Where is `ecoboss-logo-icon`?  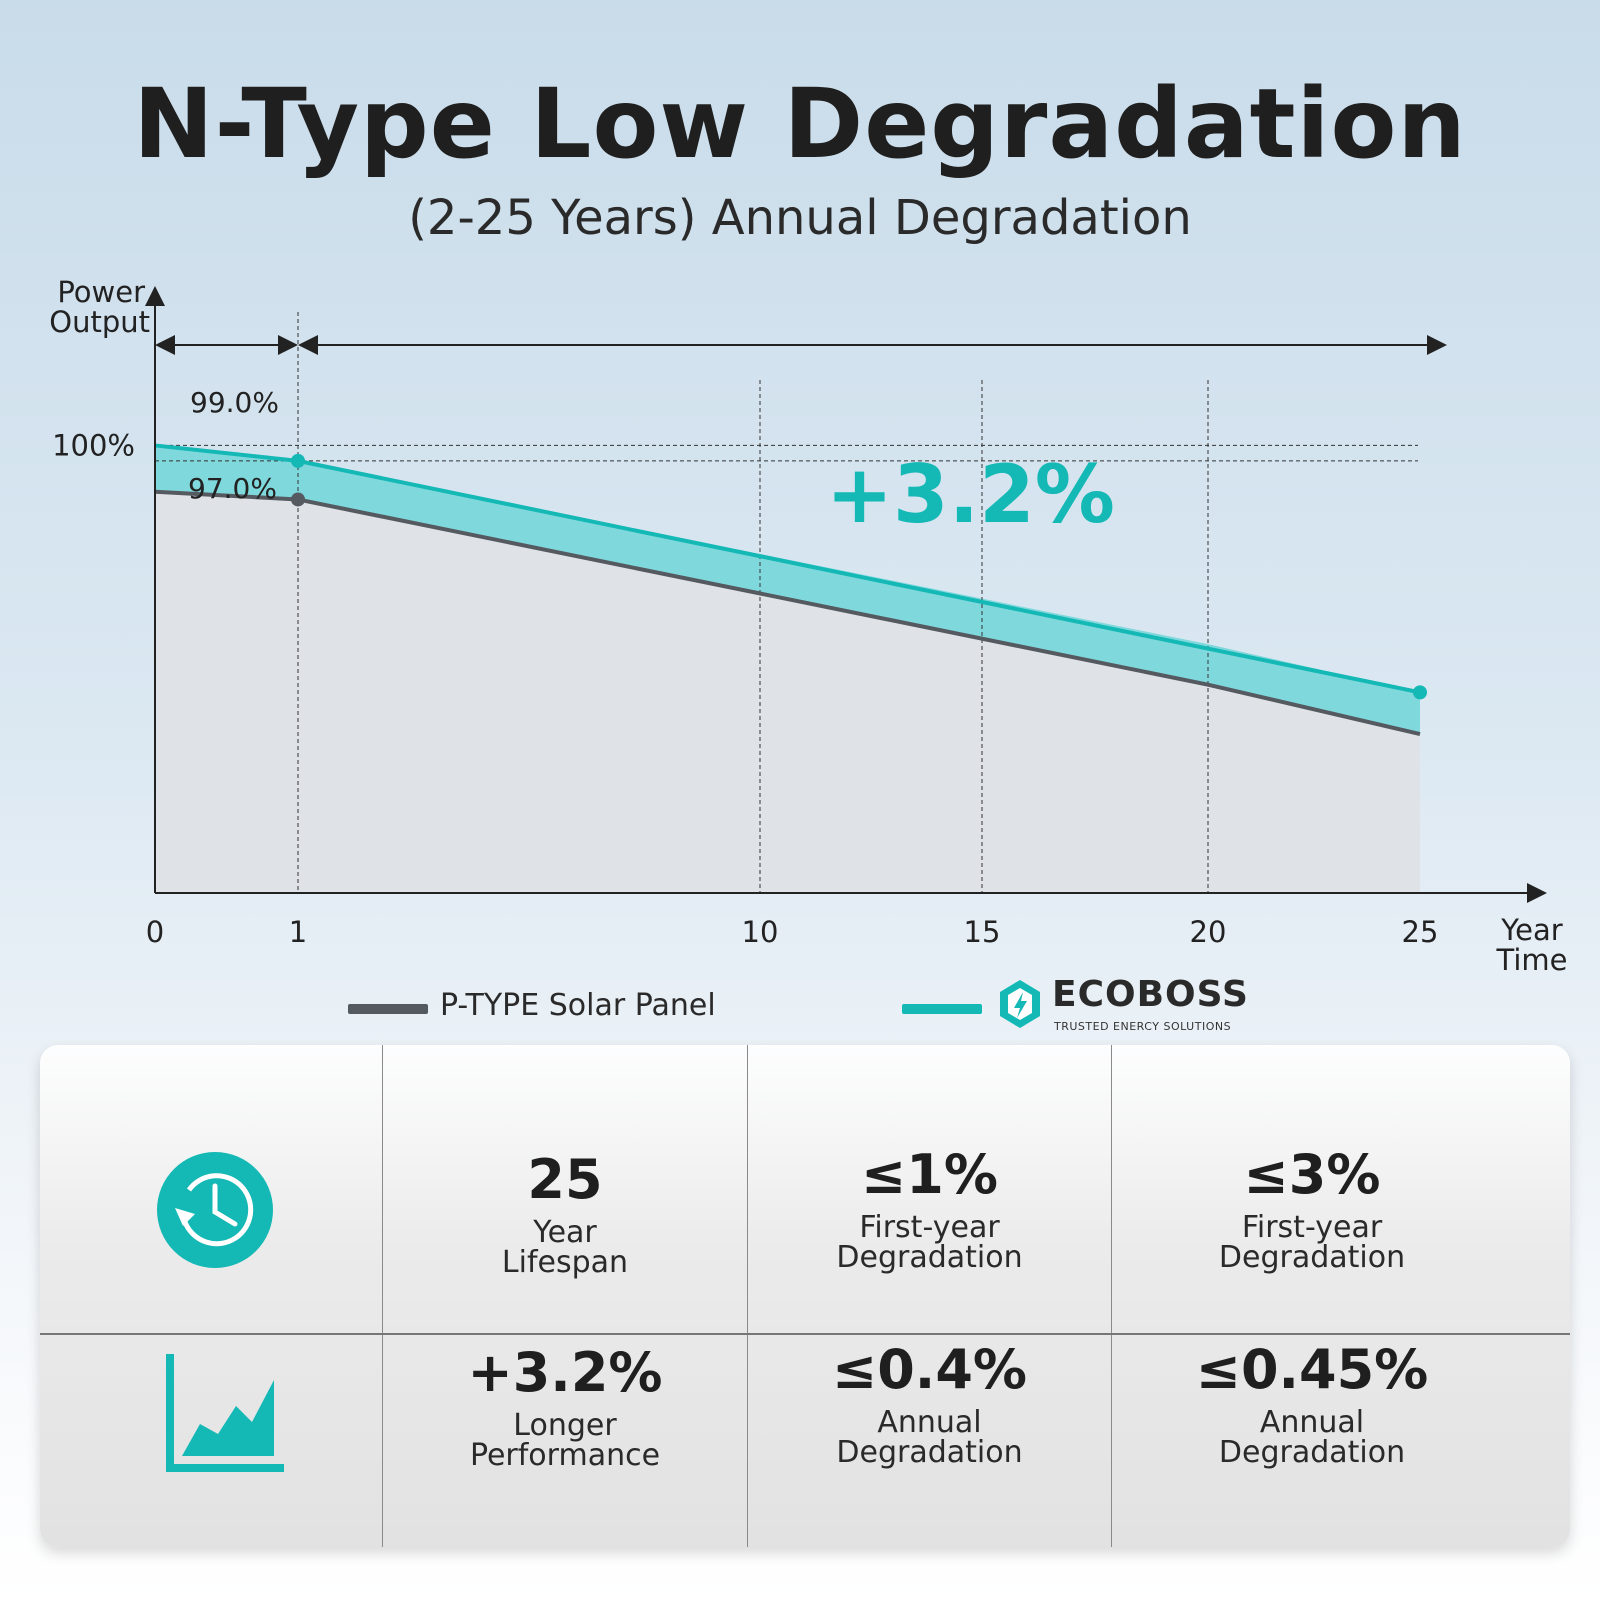
ecoboss-logo-icon is located at coordinates (1020, 1004).